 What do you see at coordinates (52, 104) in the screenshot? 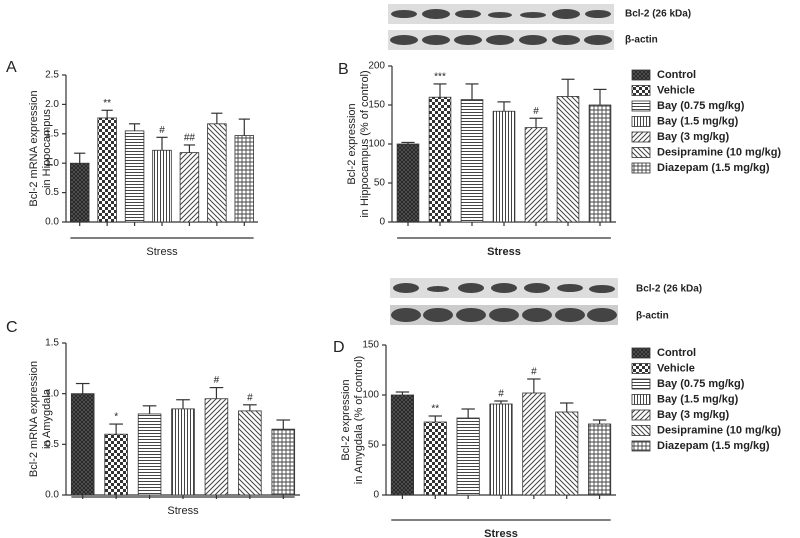
I see `y-tick-label: 2.0` at bounding box center [52, 104].